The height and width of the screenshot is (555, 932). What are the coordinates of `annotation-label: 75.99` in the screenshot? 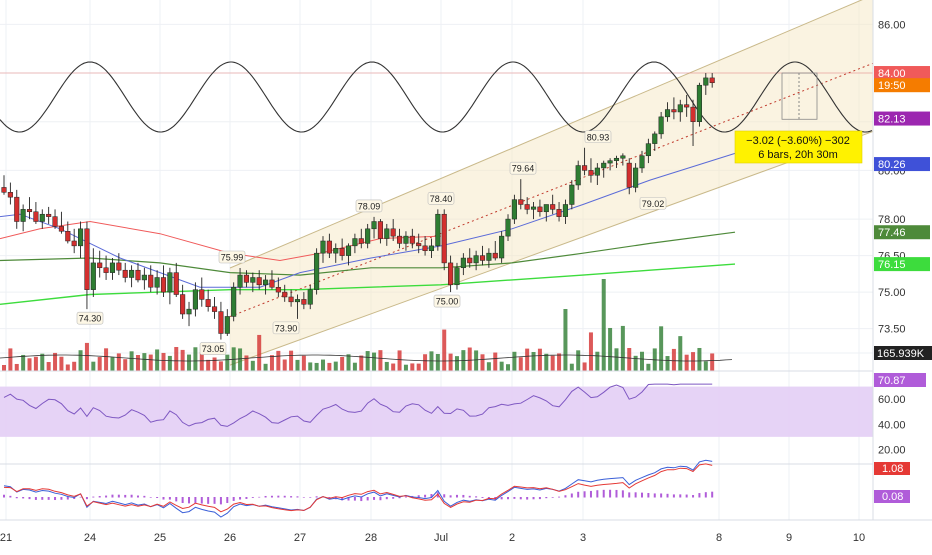 It's located at (232, 258).